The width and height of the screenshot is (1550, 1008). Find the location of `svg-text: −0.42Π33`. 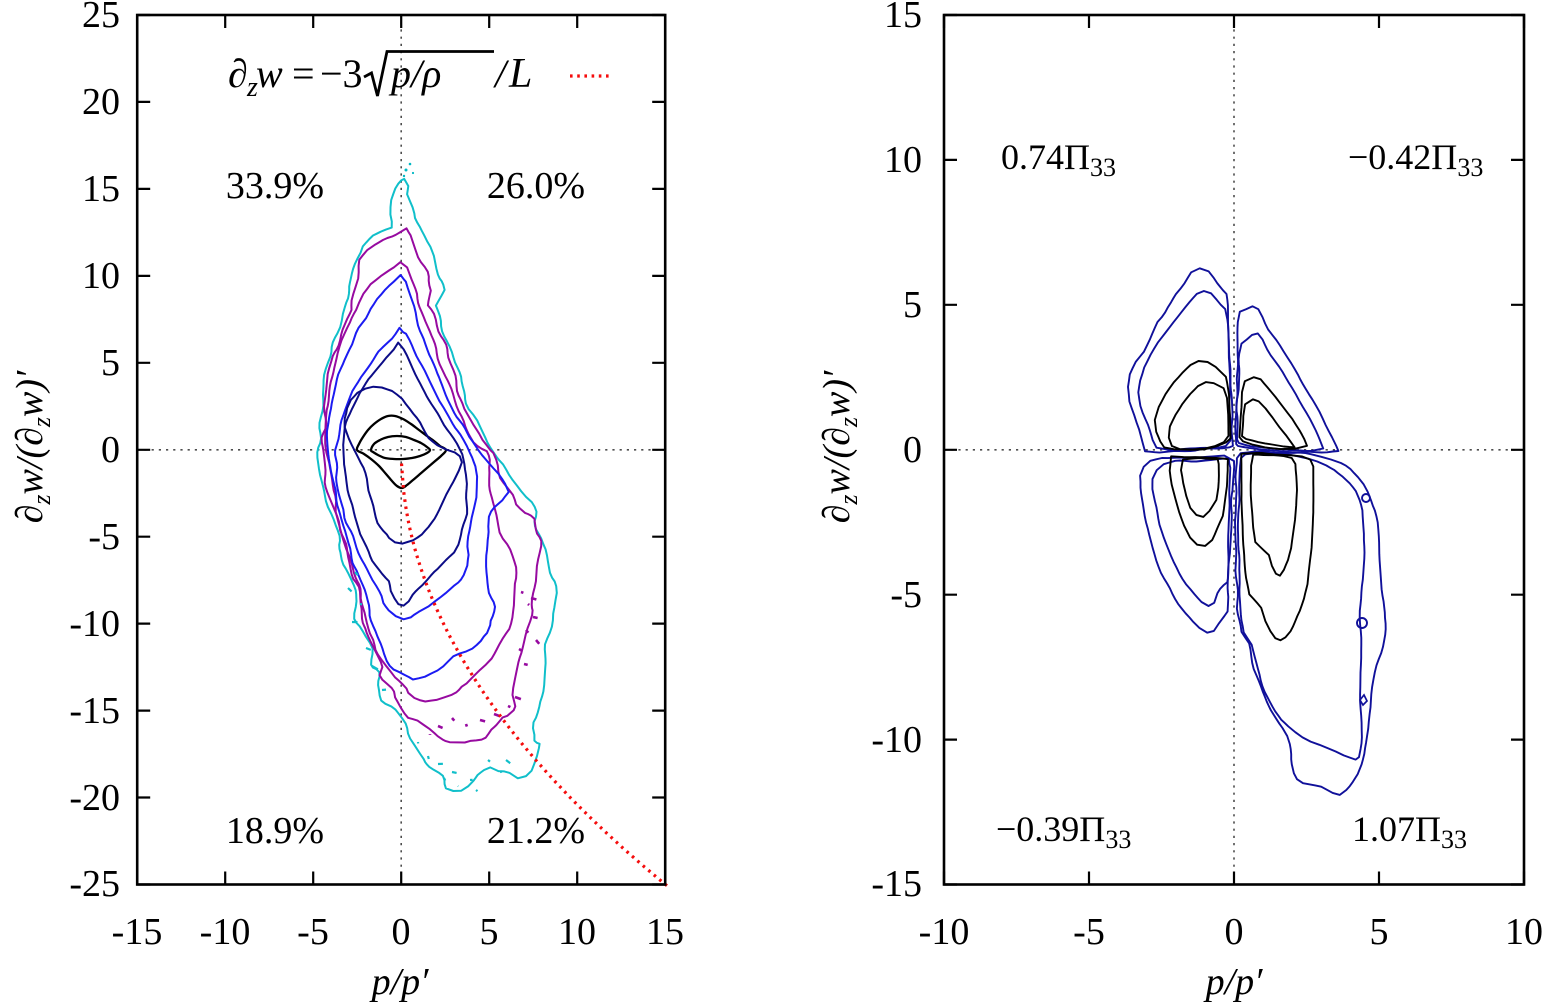

svg-text: −0.42Π33 is located at coordinates (1415, 159).